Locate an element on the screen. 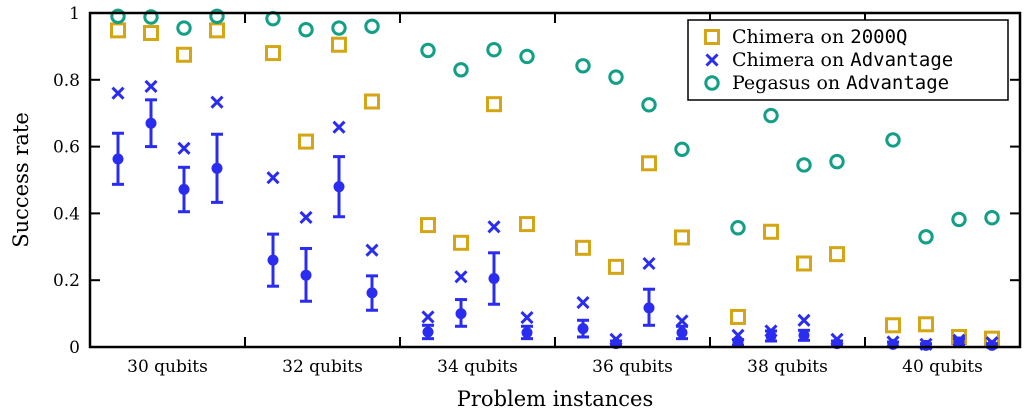 This screenshot has height=420, width=1036. x-group-label: 32 qubits is located at coordinates (322, 367).